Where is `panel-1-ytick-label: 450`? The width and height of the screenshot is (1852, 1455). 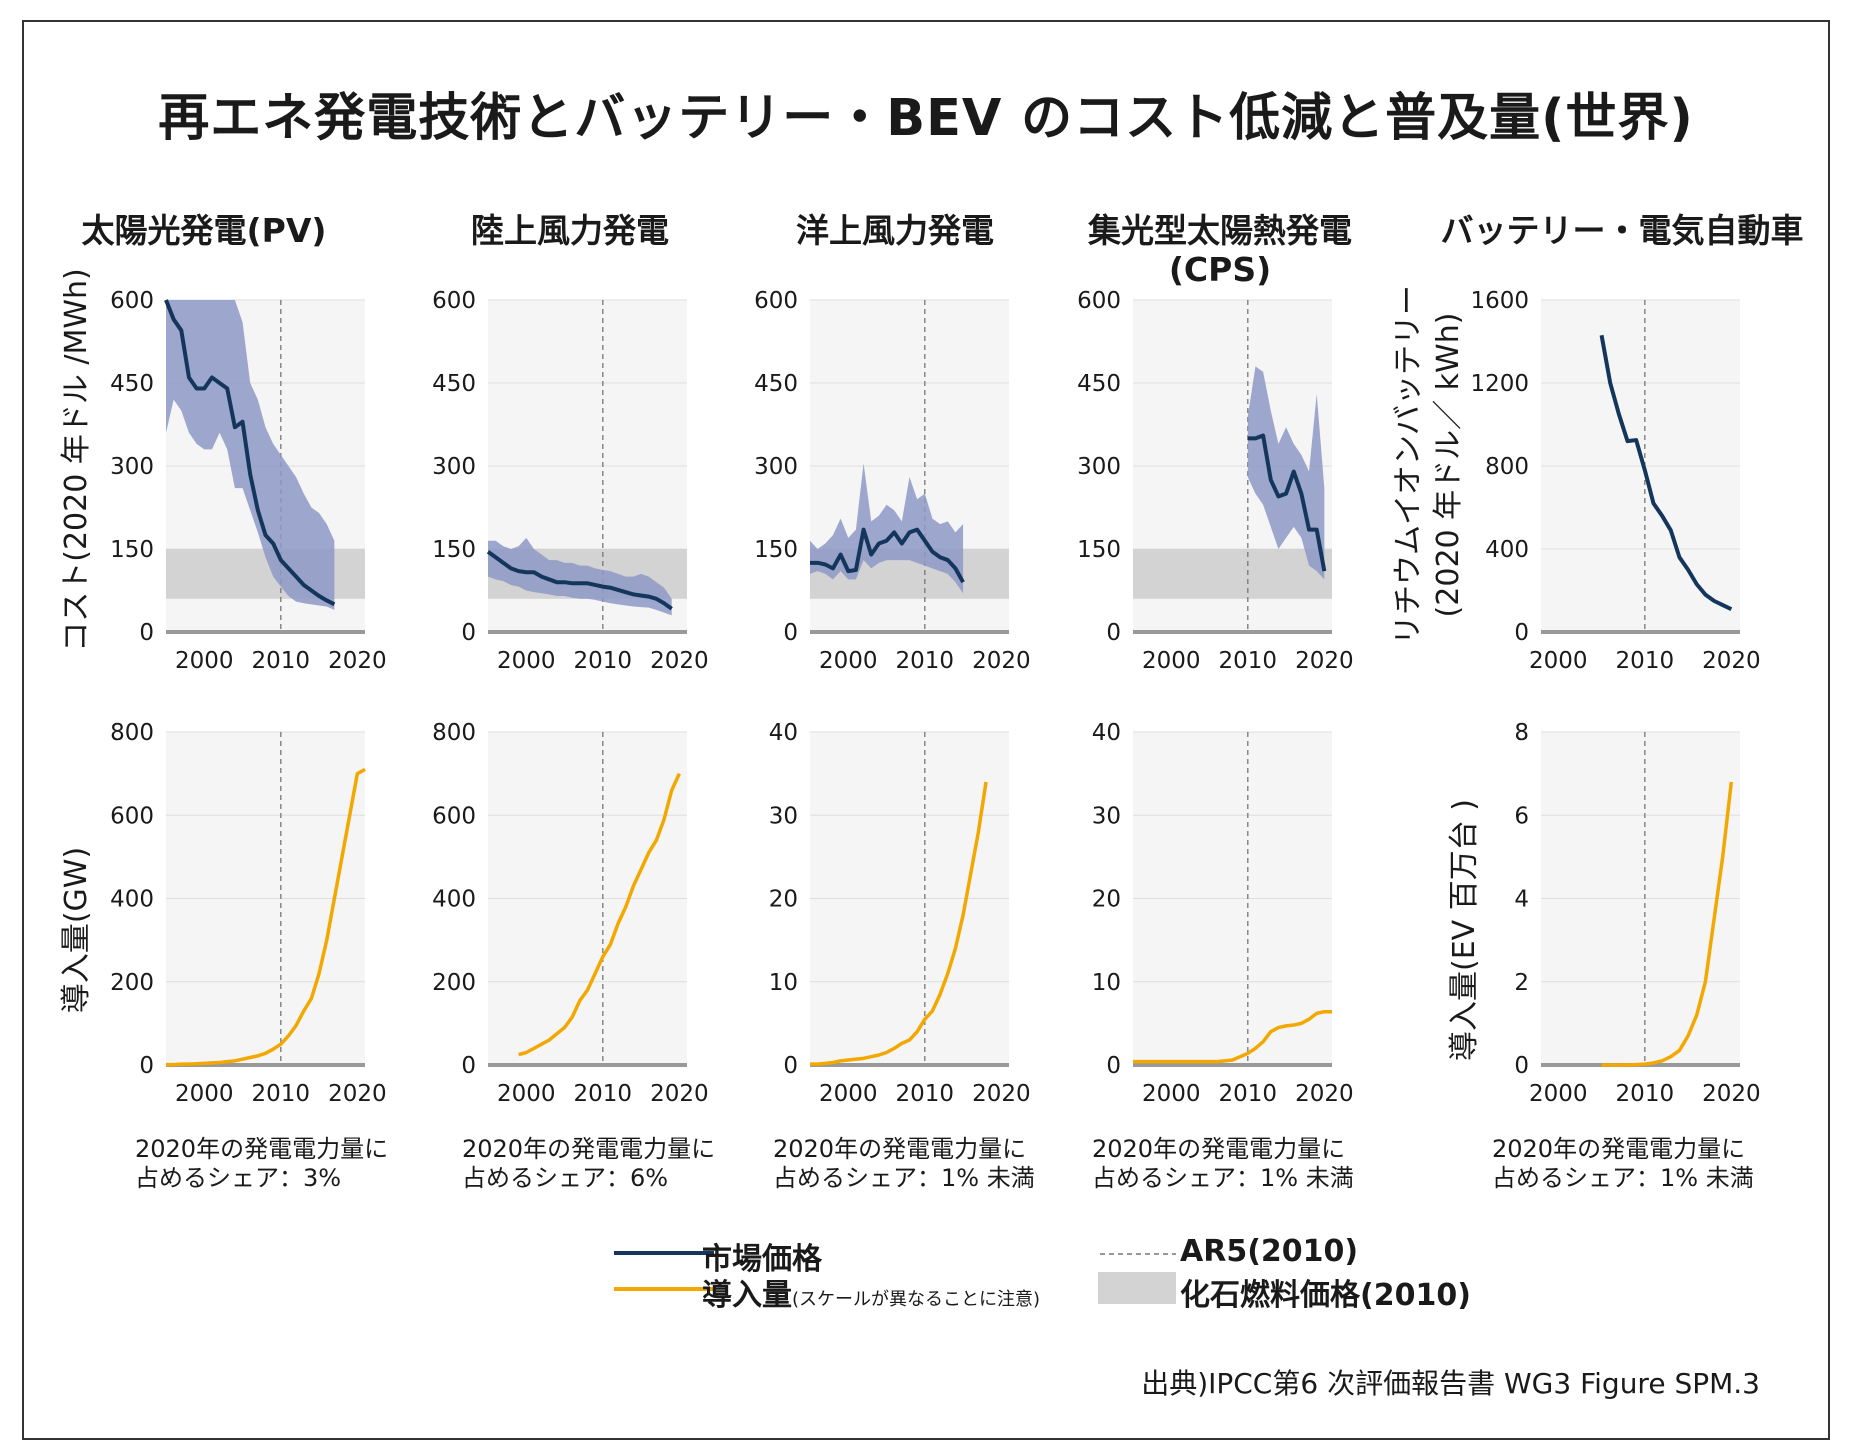
panel-1-ytick-label: 450 is located at coordinates (132, 384).